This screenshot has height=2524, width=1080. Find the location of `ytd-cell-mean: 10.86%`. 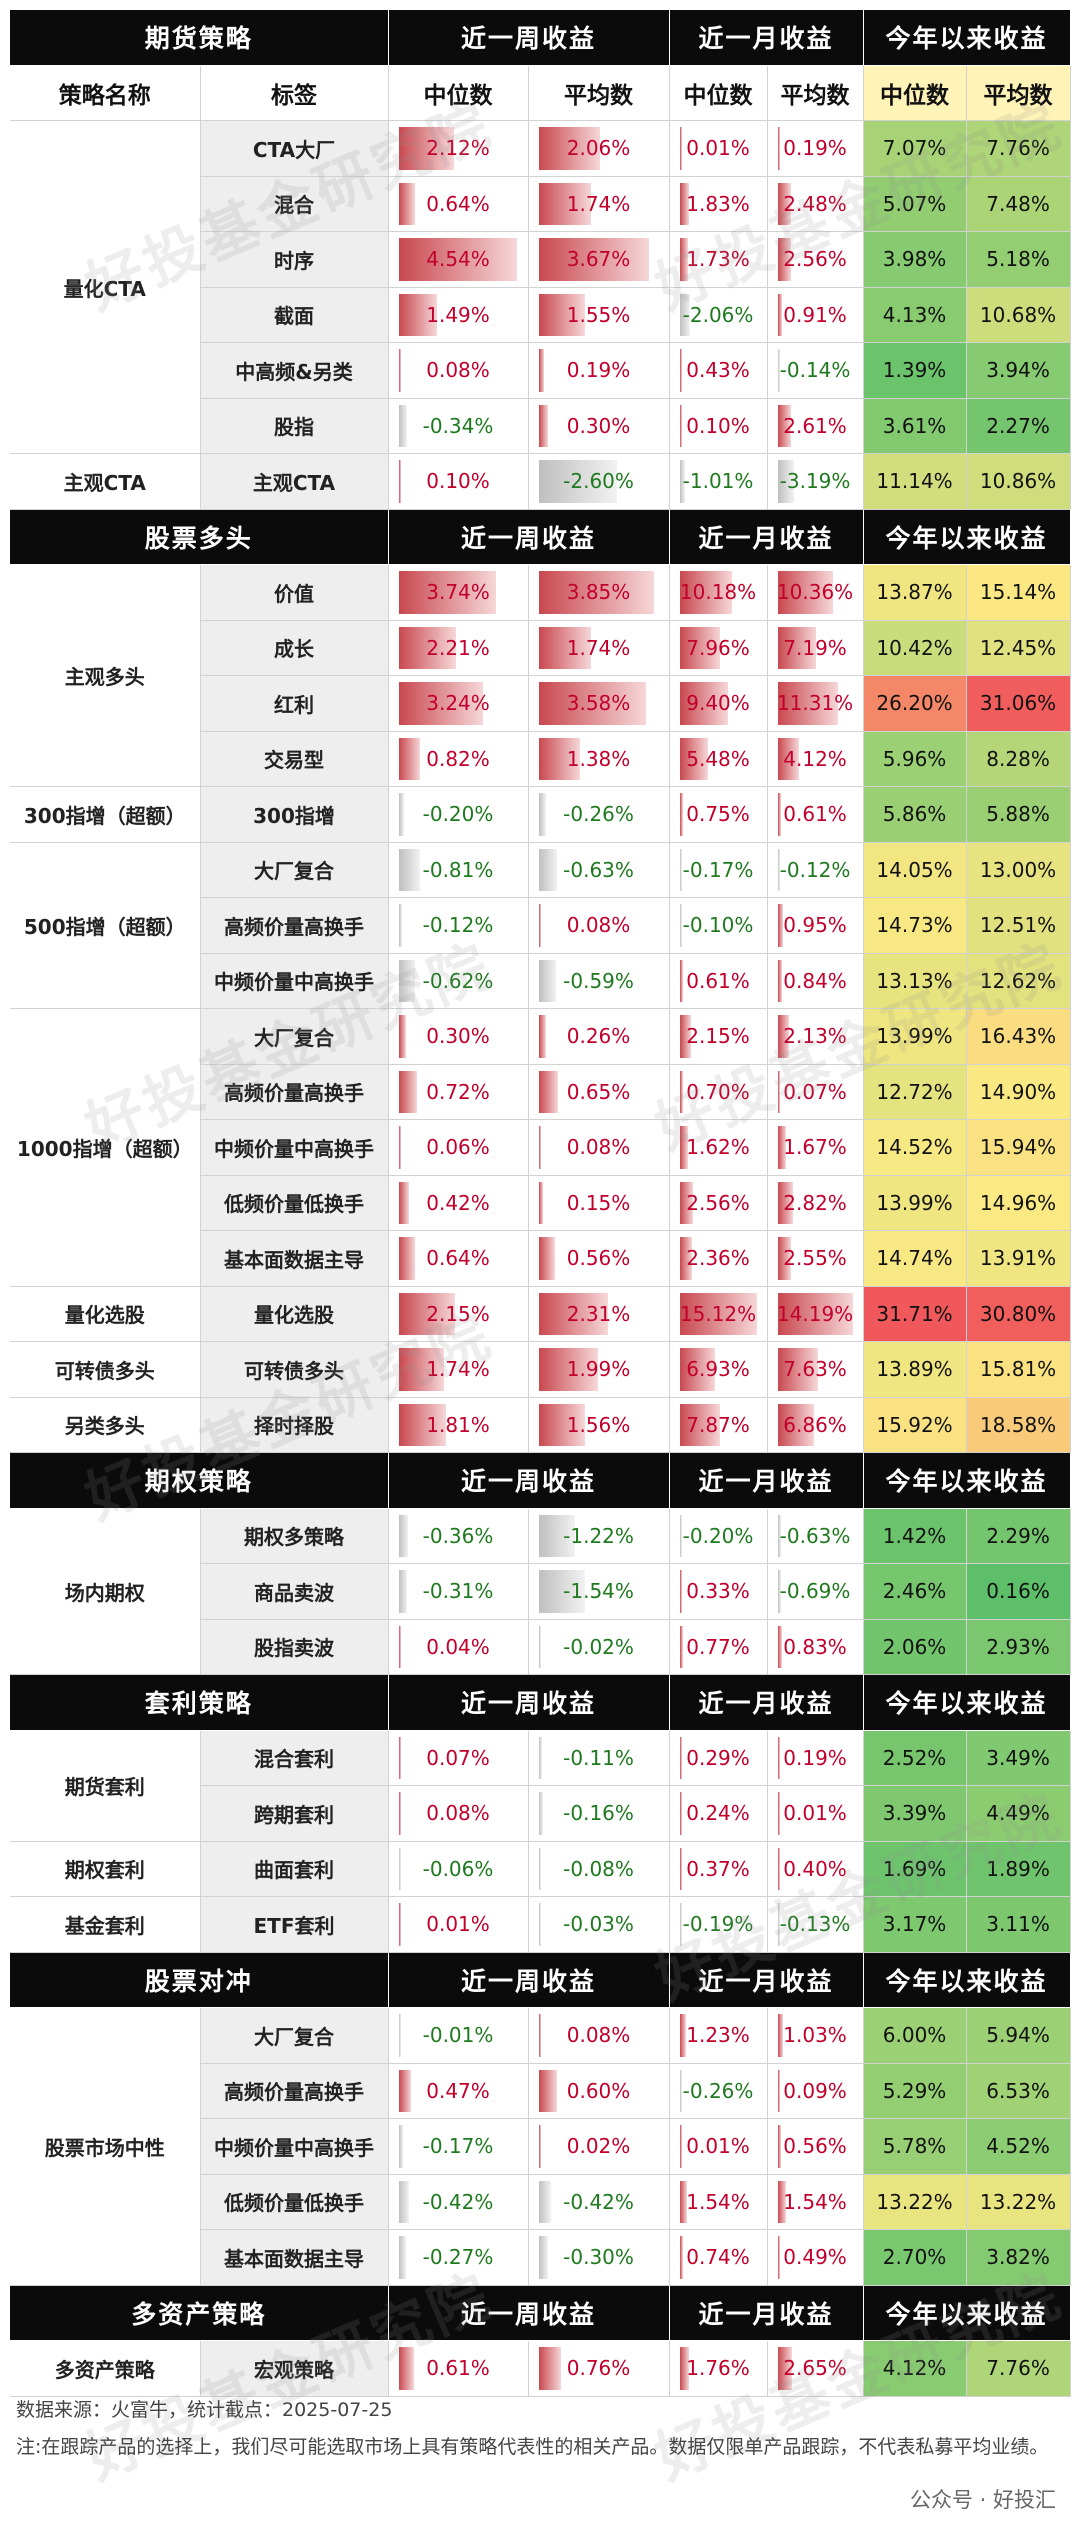

ytd-cell-mean: 10.86% is located at coordinates (1018, 481).